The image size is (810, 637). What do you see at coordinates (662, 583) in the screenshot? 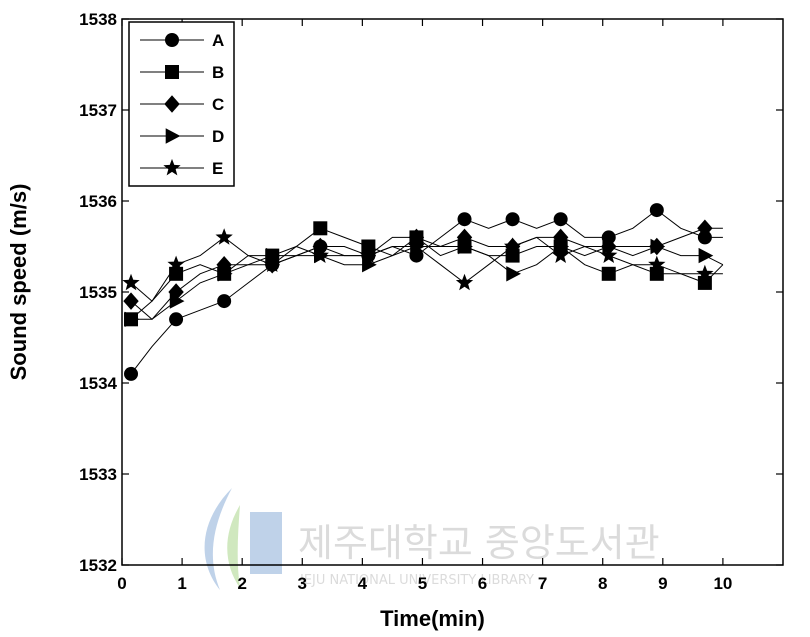
I see `x-tick-label: 9` at bounding box center [662, 583].